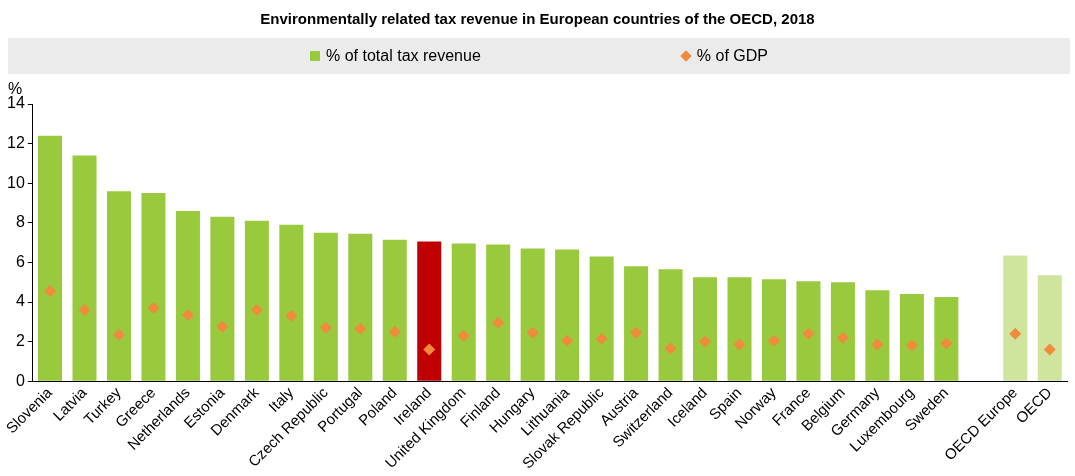 The image size is (1075, 476). What do you see at coordinates (20, 341) in the screenshot?
I see `y-tick-label: 2` at bounding box center [20, 341].